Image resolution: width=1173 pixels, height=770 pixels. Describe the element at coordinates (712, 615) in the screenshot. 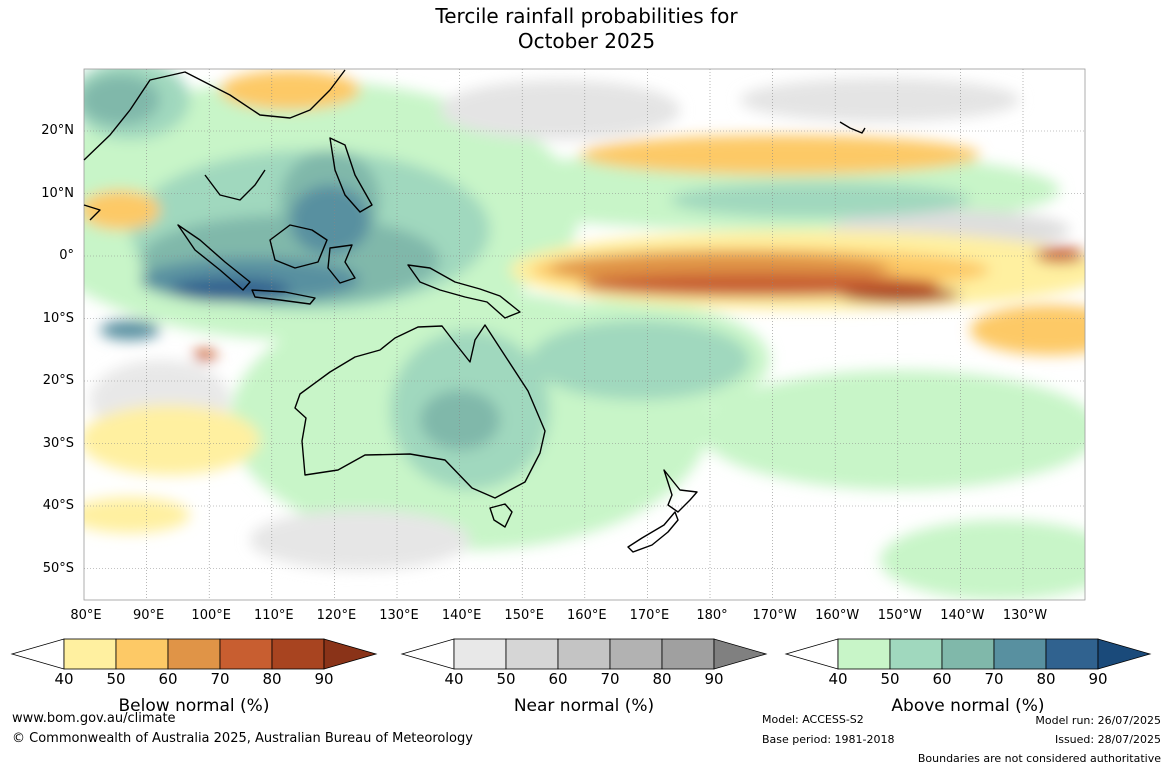

I see `lon-label-180: 180°` at that location.